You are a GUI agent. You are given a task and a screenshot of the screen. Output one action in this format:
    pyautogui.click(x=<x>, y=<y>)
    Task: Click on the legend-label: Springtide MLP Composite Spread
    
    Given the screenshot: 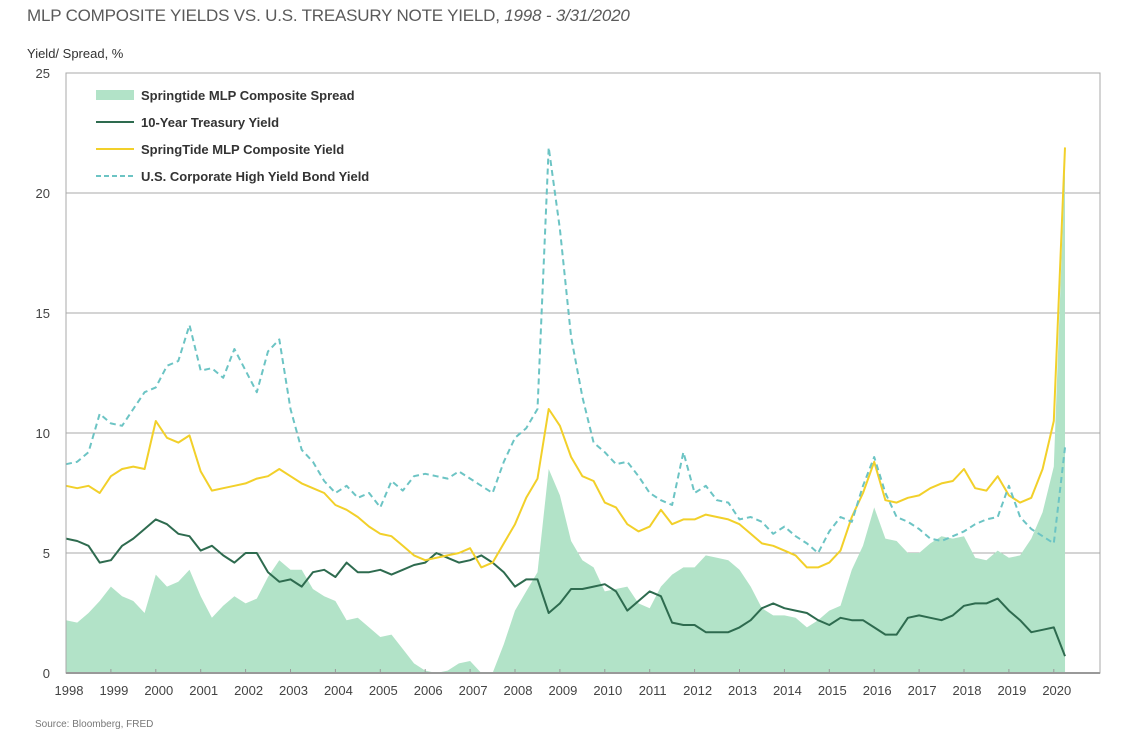 What is the action you would take?
    pyautogui.click(x=248, y=95)
    